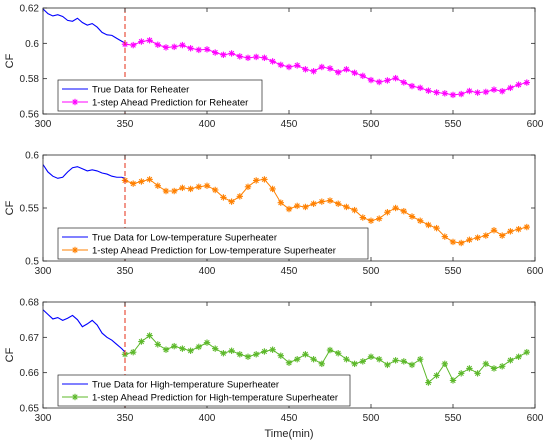 This screenshot has width=550, height=447. I want to click on y-tick-label: 0.6, so click(32, 156).